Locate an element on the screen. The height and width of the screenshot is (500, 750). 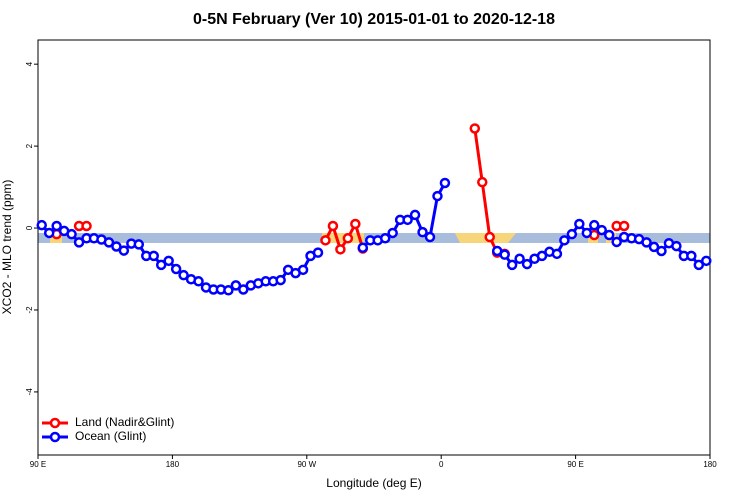
y-axis-label: XCO2 - MLO trend (ppm) is located at coordinates (7, 247).